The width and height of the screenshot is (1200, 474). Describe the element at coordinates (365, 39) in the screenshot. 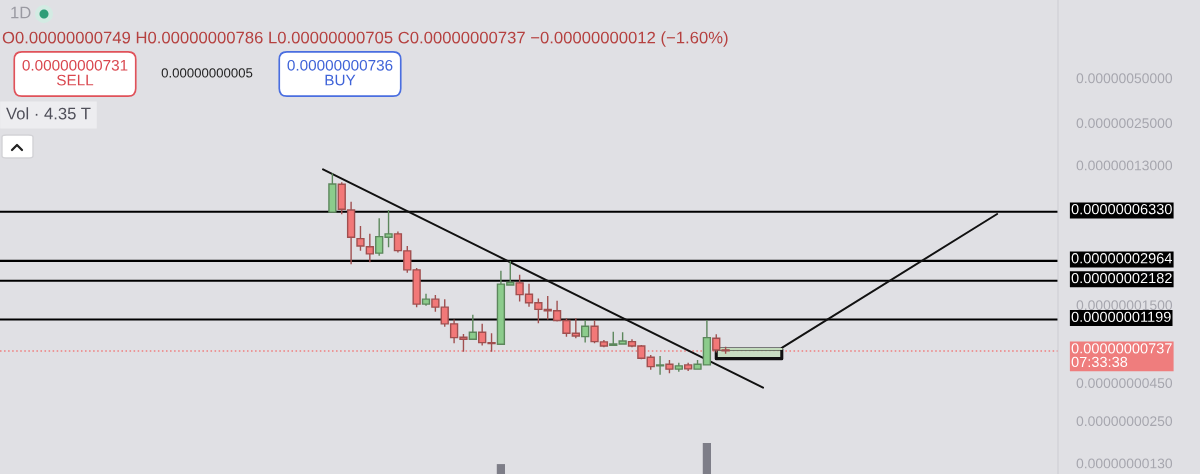

I see `annotation: O0.00000000749 H0.00000000786 L0.00000000705 C0.00000000737 −0.00000000012 (−1.60%)` at that location.